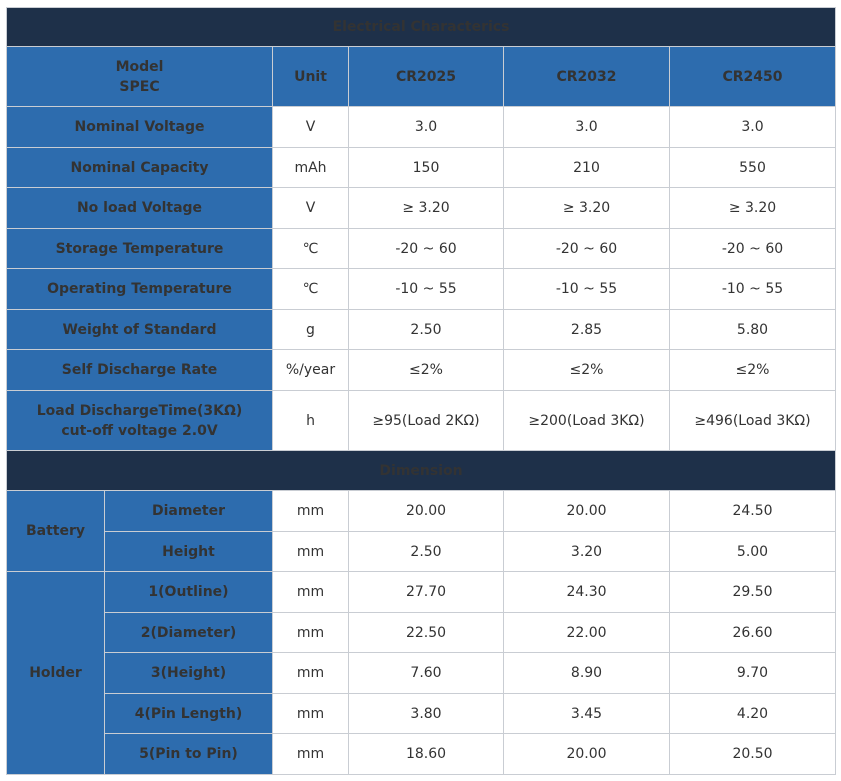 The image size is (841, 781). What do you see at coordinates (586, 713) in the screenshot?
I see `cr2032-value: 3.45` at bounding box center [586, 713].